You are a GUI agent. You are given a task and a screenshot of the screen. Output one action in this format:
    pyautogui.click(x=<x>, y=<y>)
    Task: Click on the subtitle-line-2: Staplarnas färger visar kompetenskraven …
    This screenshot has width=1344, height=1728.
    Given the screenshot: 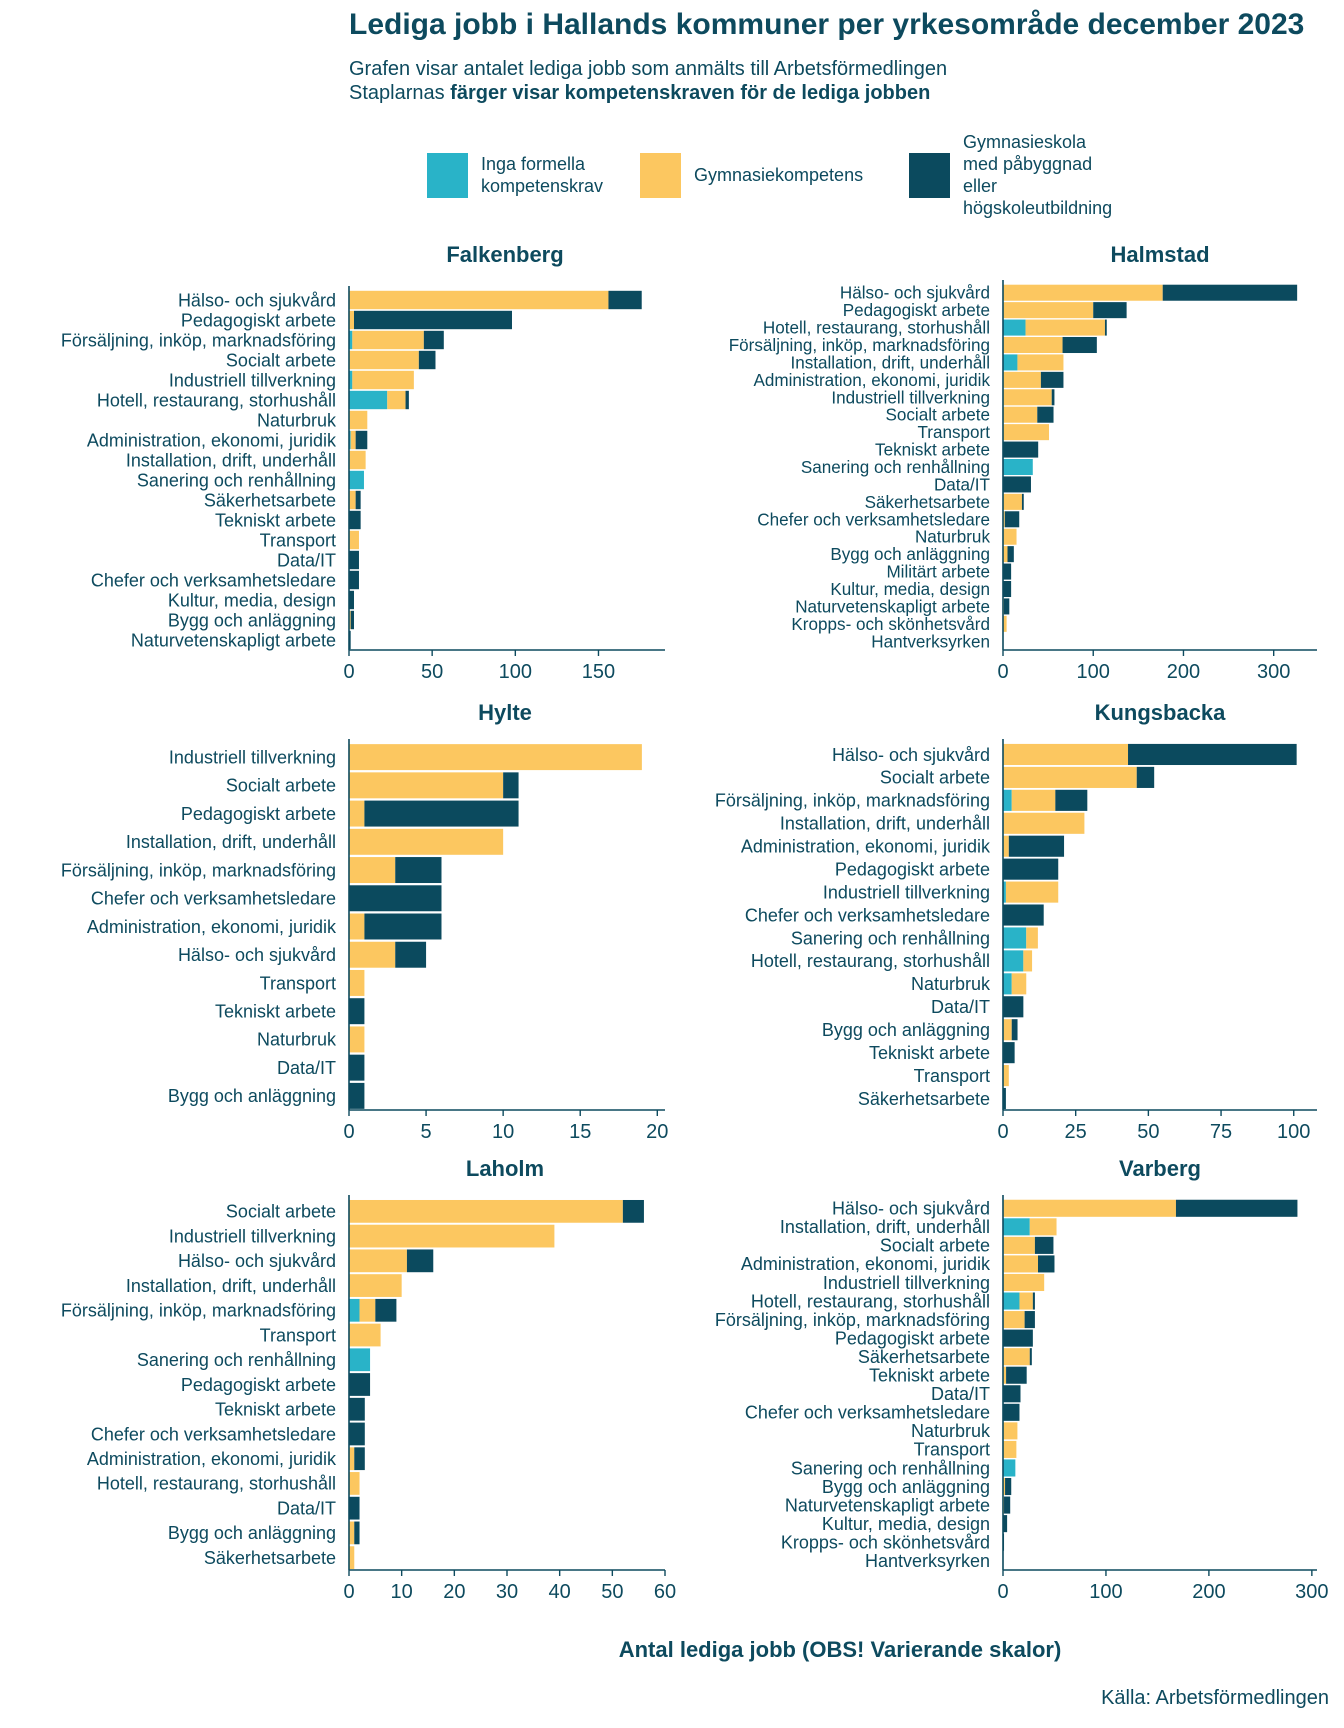 What is the action you would take?
    pyautogui.click(x=648, y=93)
    